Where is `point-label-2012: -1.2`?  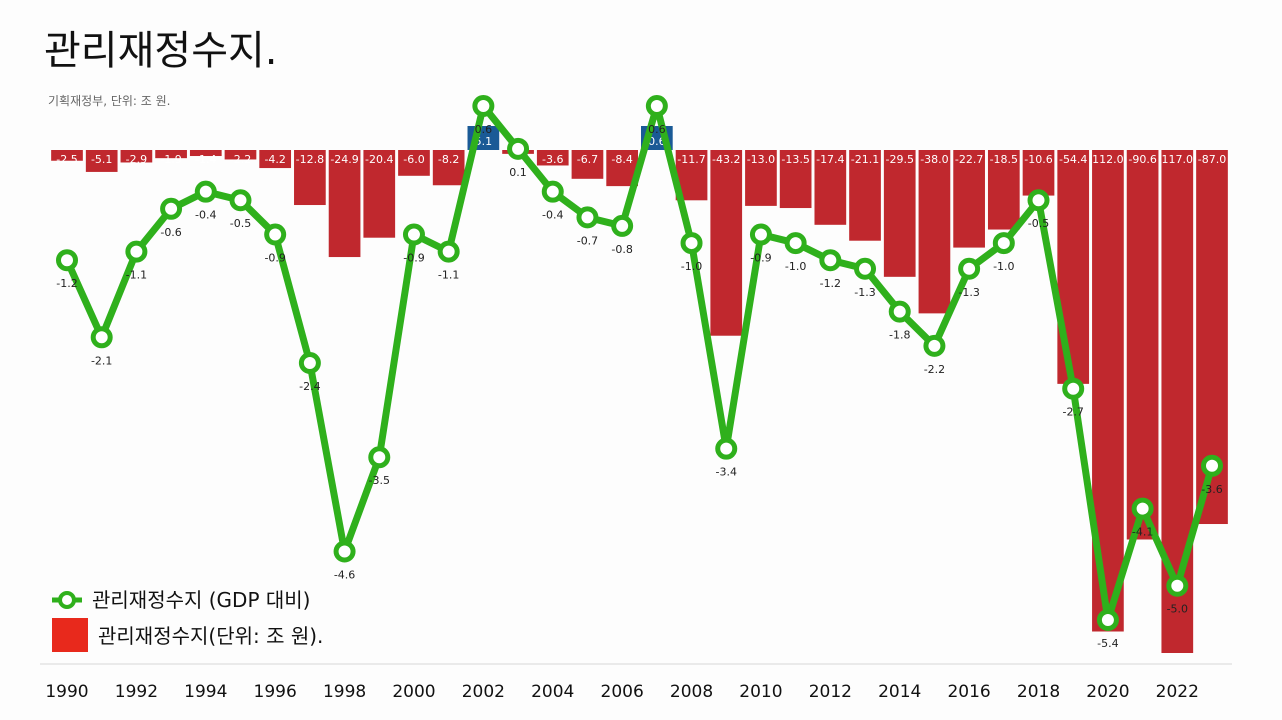
point-label-2012: -1.2 is located at coordinates (830, 283).